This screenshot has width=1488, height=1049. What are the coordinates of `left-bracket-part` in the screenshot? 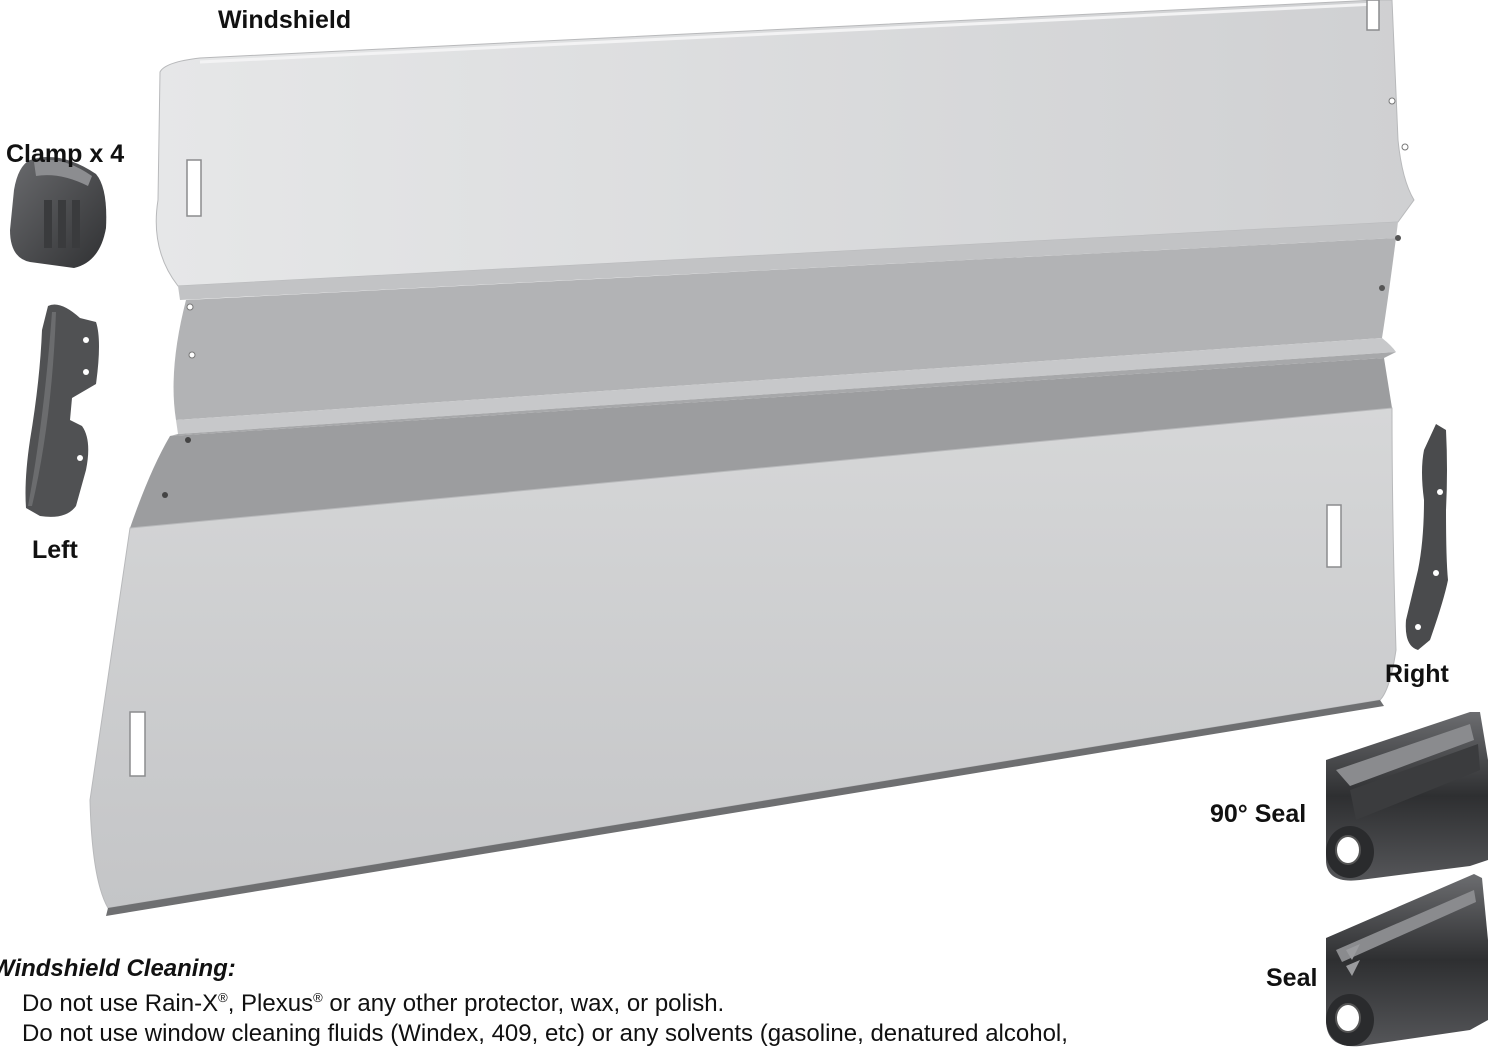 It's located at (62, 410).